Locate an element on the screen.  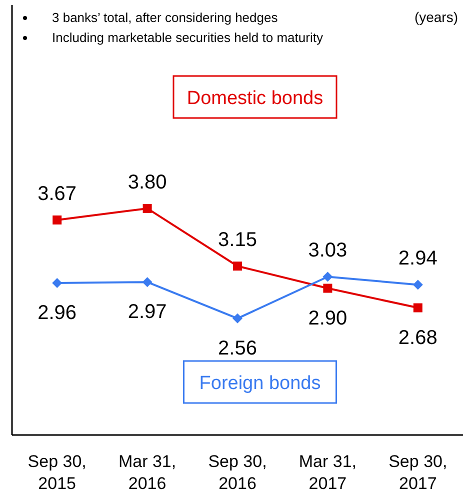
data-label: 2.90 is located at coordinates (328, 318).